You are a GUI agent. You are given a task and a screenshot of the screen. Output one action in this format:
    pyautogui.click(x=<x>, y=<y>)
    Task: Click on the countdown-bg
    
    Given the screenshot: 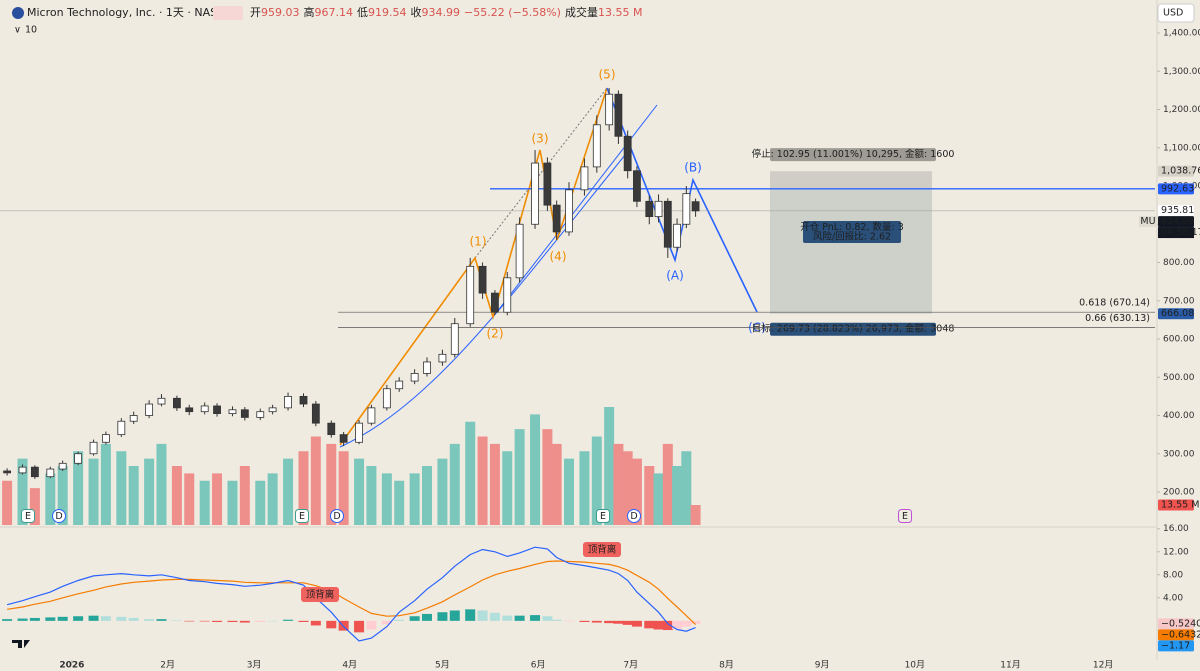 What is the action you would take?
    pyautogui.click(x=1176, y=233)
    